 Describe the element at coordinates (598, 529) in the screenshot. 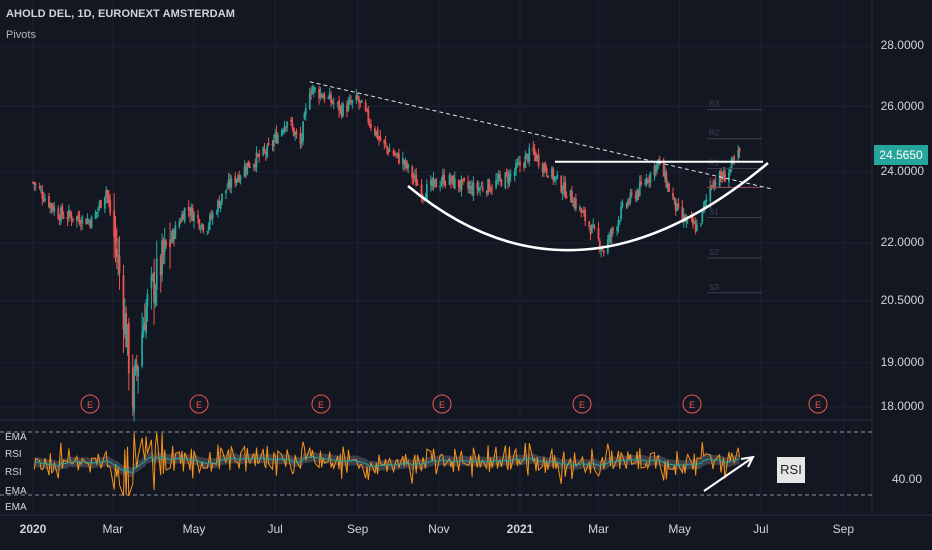

I see `time-tick-label: Mar` at that location.